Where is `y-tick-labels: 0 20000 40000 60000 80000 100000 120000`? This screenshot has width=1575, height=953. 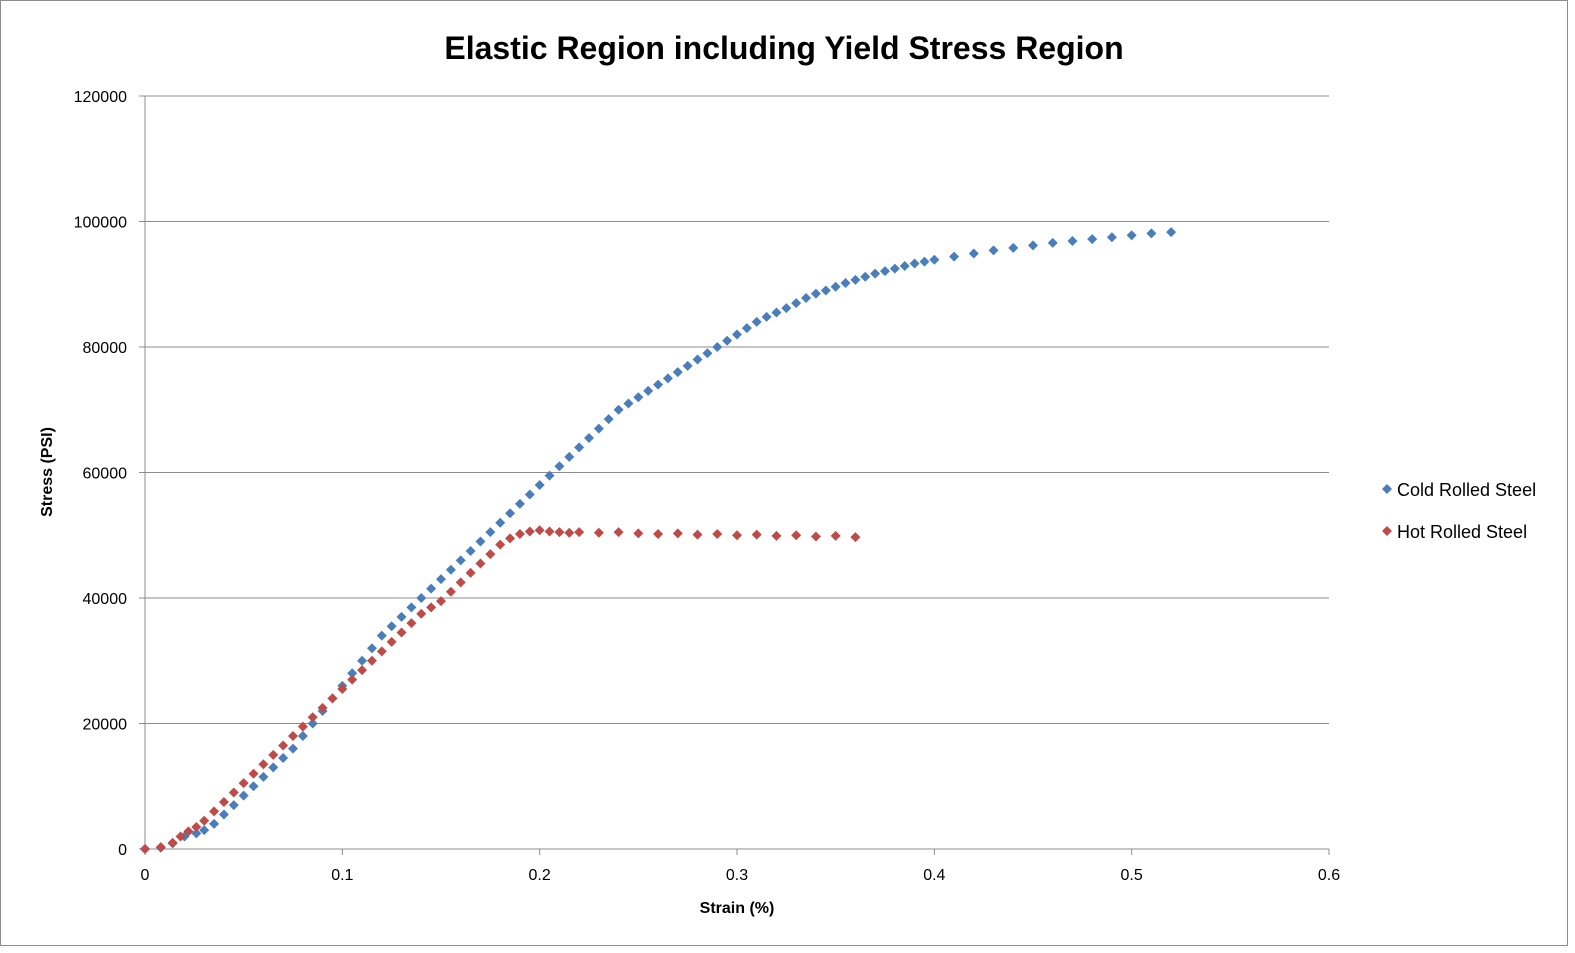
y-tick-labels: 0 20000 40000 60000 80000 100000 120000 is located at coordinates (100, 474).